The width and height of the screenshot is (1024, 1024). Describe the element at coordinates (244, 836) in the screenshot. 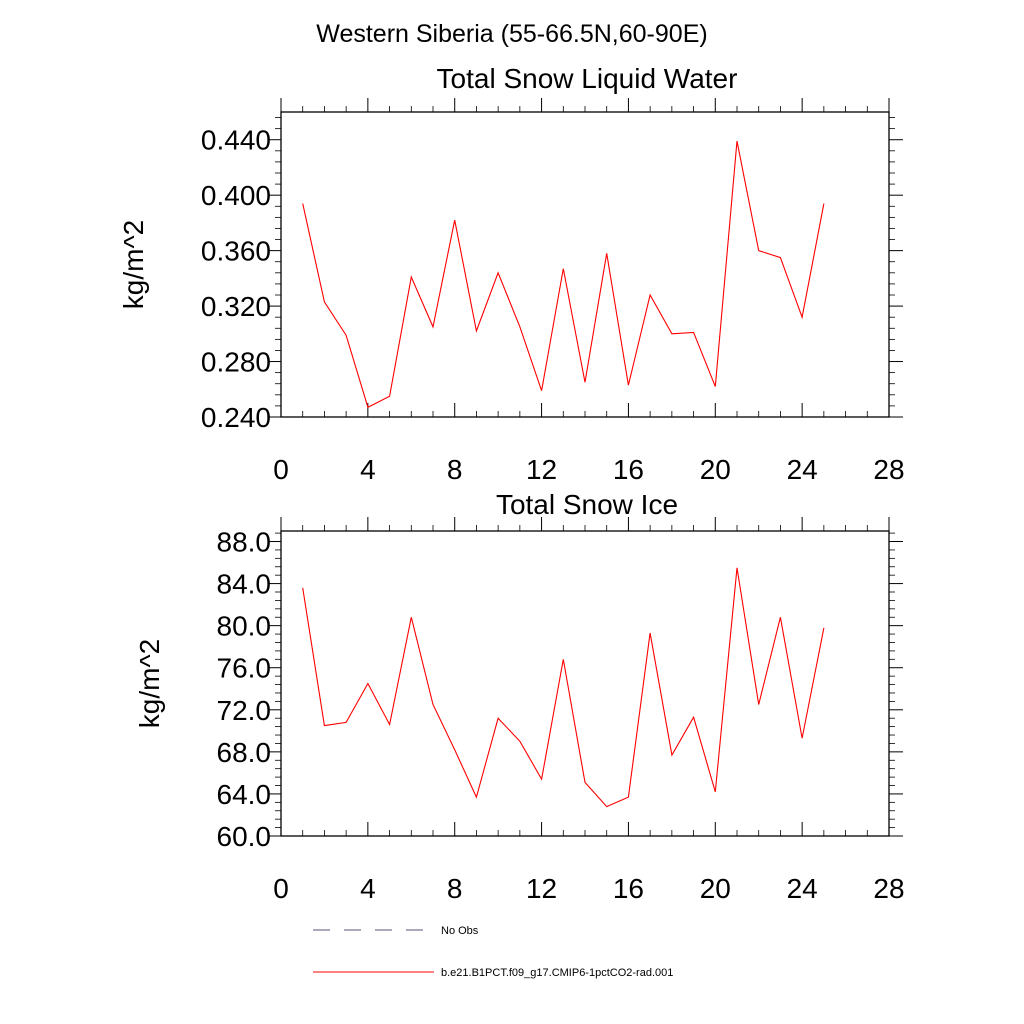

I see `y-tick-label: 60.0` at that location.